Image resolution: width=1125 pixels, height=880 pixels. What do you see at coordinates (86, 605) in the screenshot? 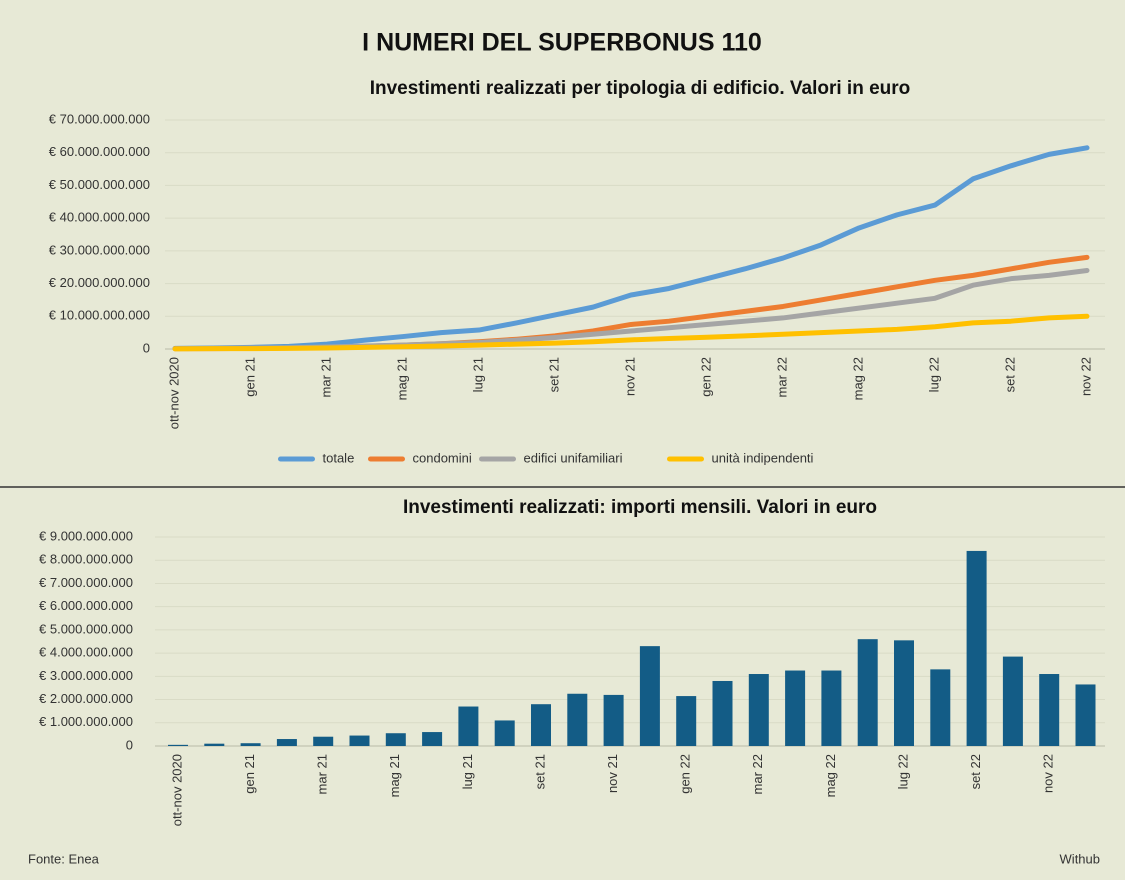
I see `y-tick-label: € 6.000.000.000` at bounding box center [86, 605].